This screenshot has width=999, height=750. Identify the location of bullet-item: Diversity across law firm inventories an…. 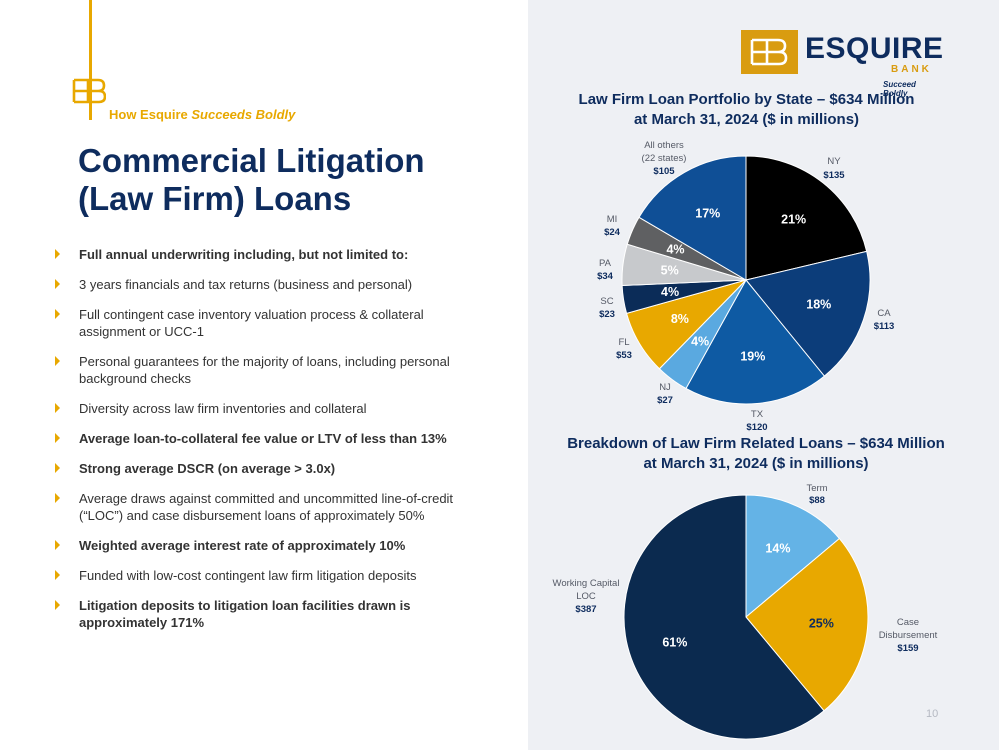
(272, 408).